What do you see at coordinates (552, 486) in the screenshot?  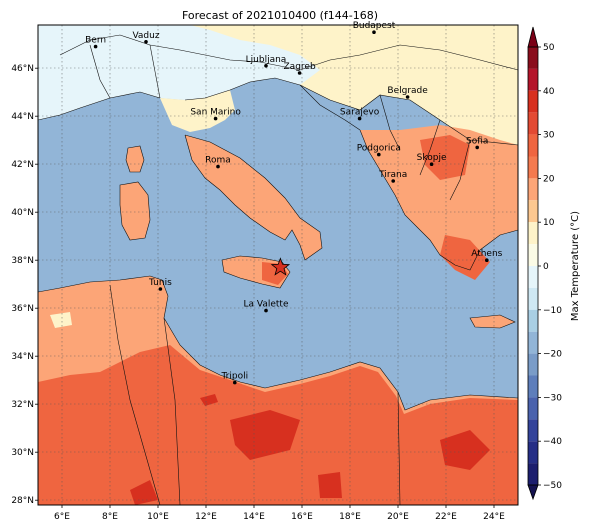 I see `colorbar-tick-label: −50` at bounding box center [552, 486].